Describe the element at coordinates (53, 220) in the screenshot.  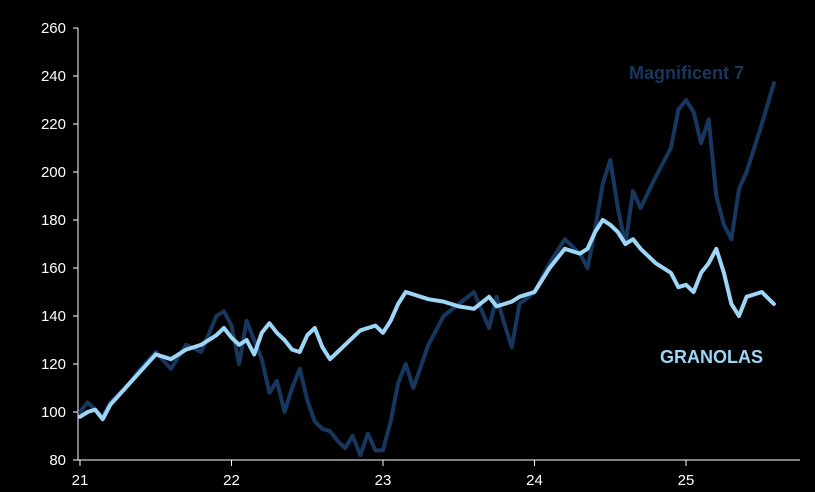
I see `y-tick-label: 180` at that location.